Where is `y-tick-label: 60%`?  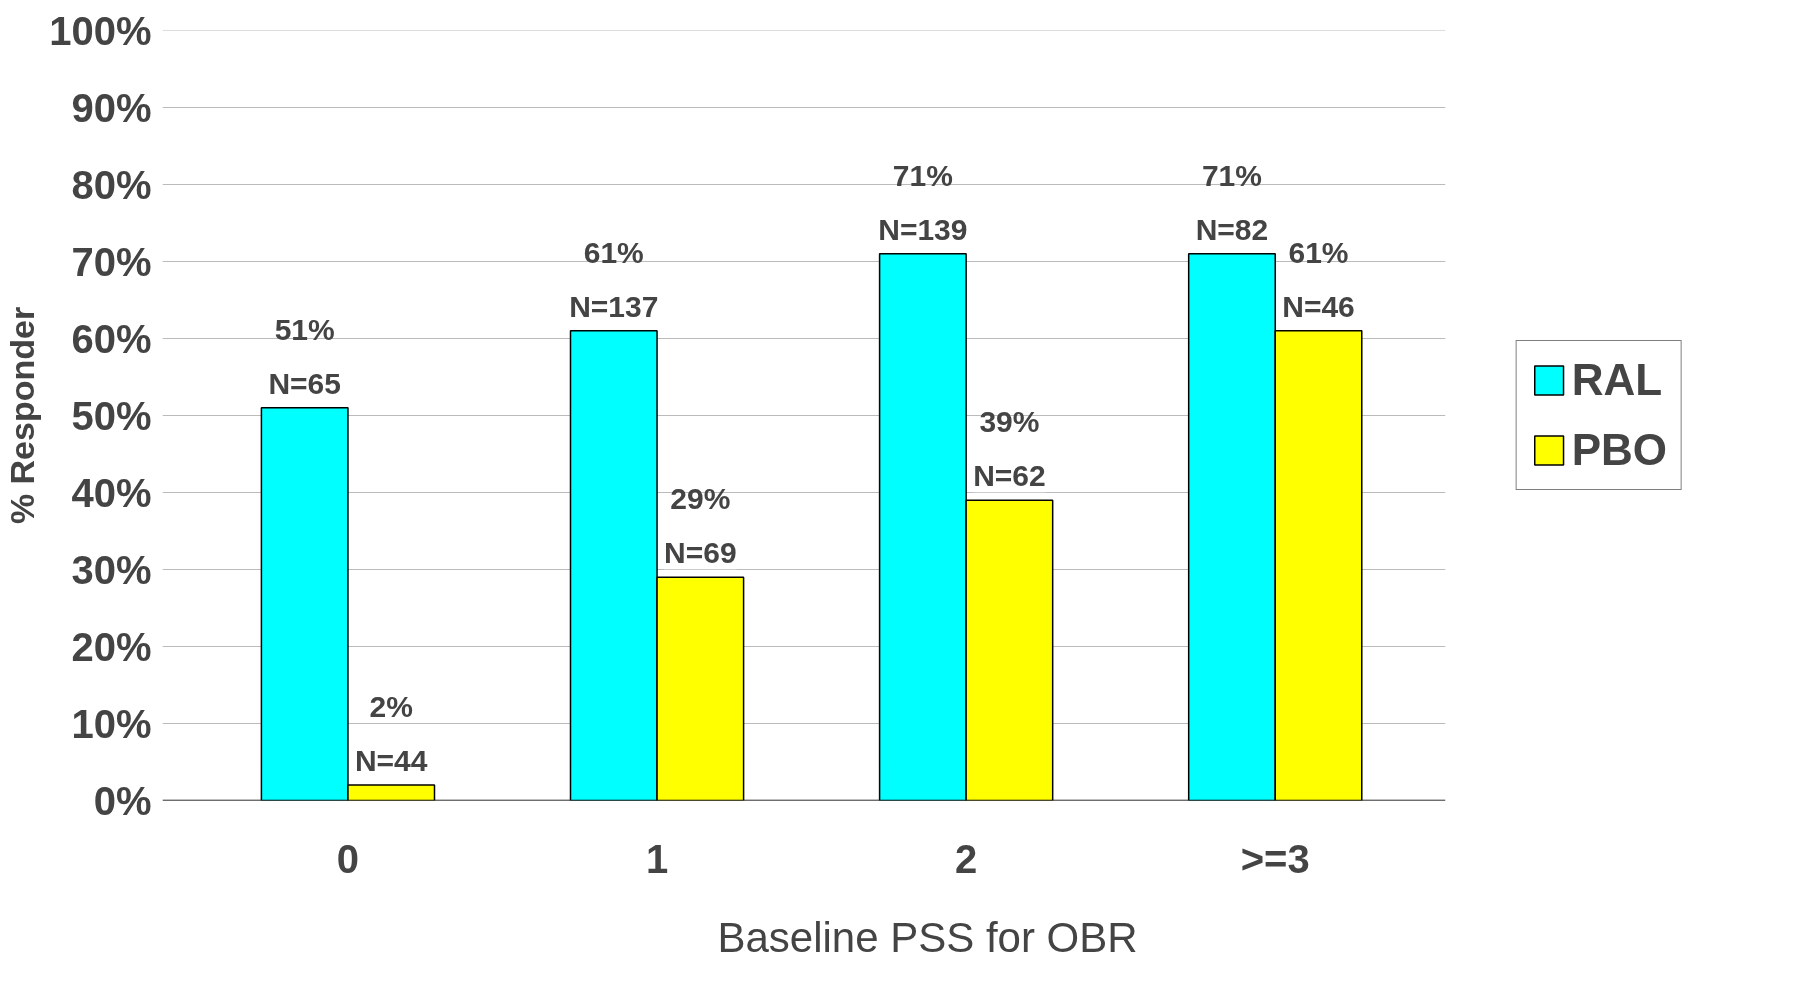 y-tick-label: 60% is located at coordinates (111, 338).